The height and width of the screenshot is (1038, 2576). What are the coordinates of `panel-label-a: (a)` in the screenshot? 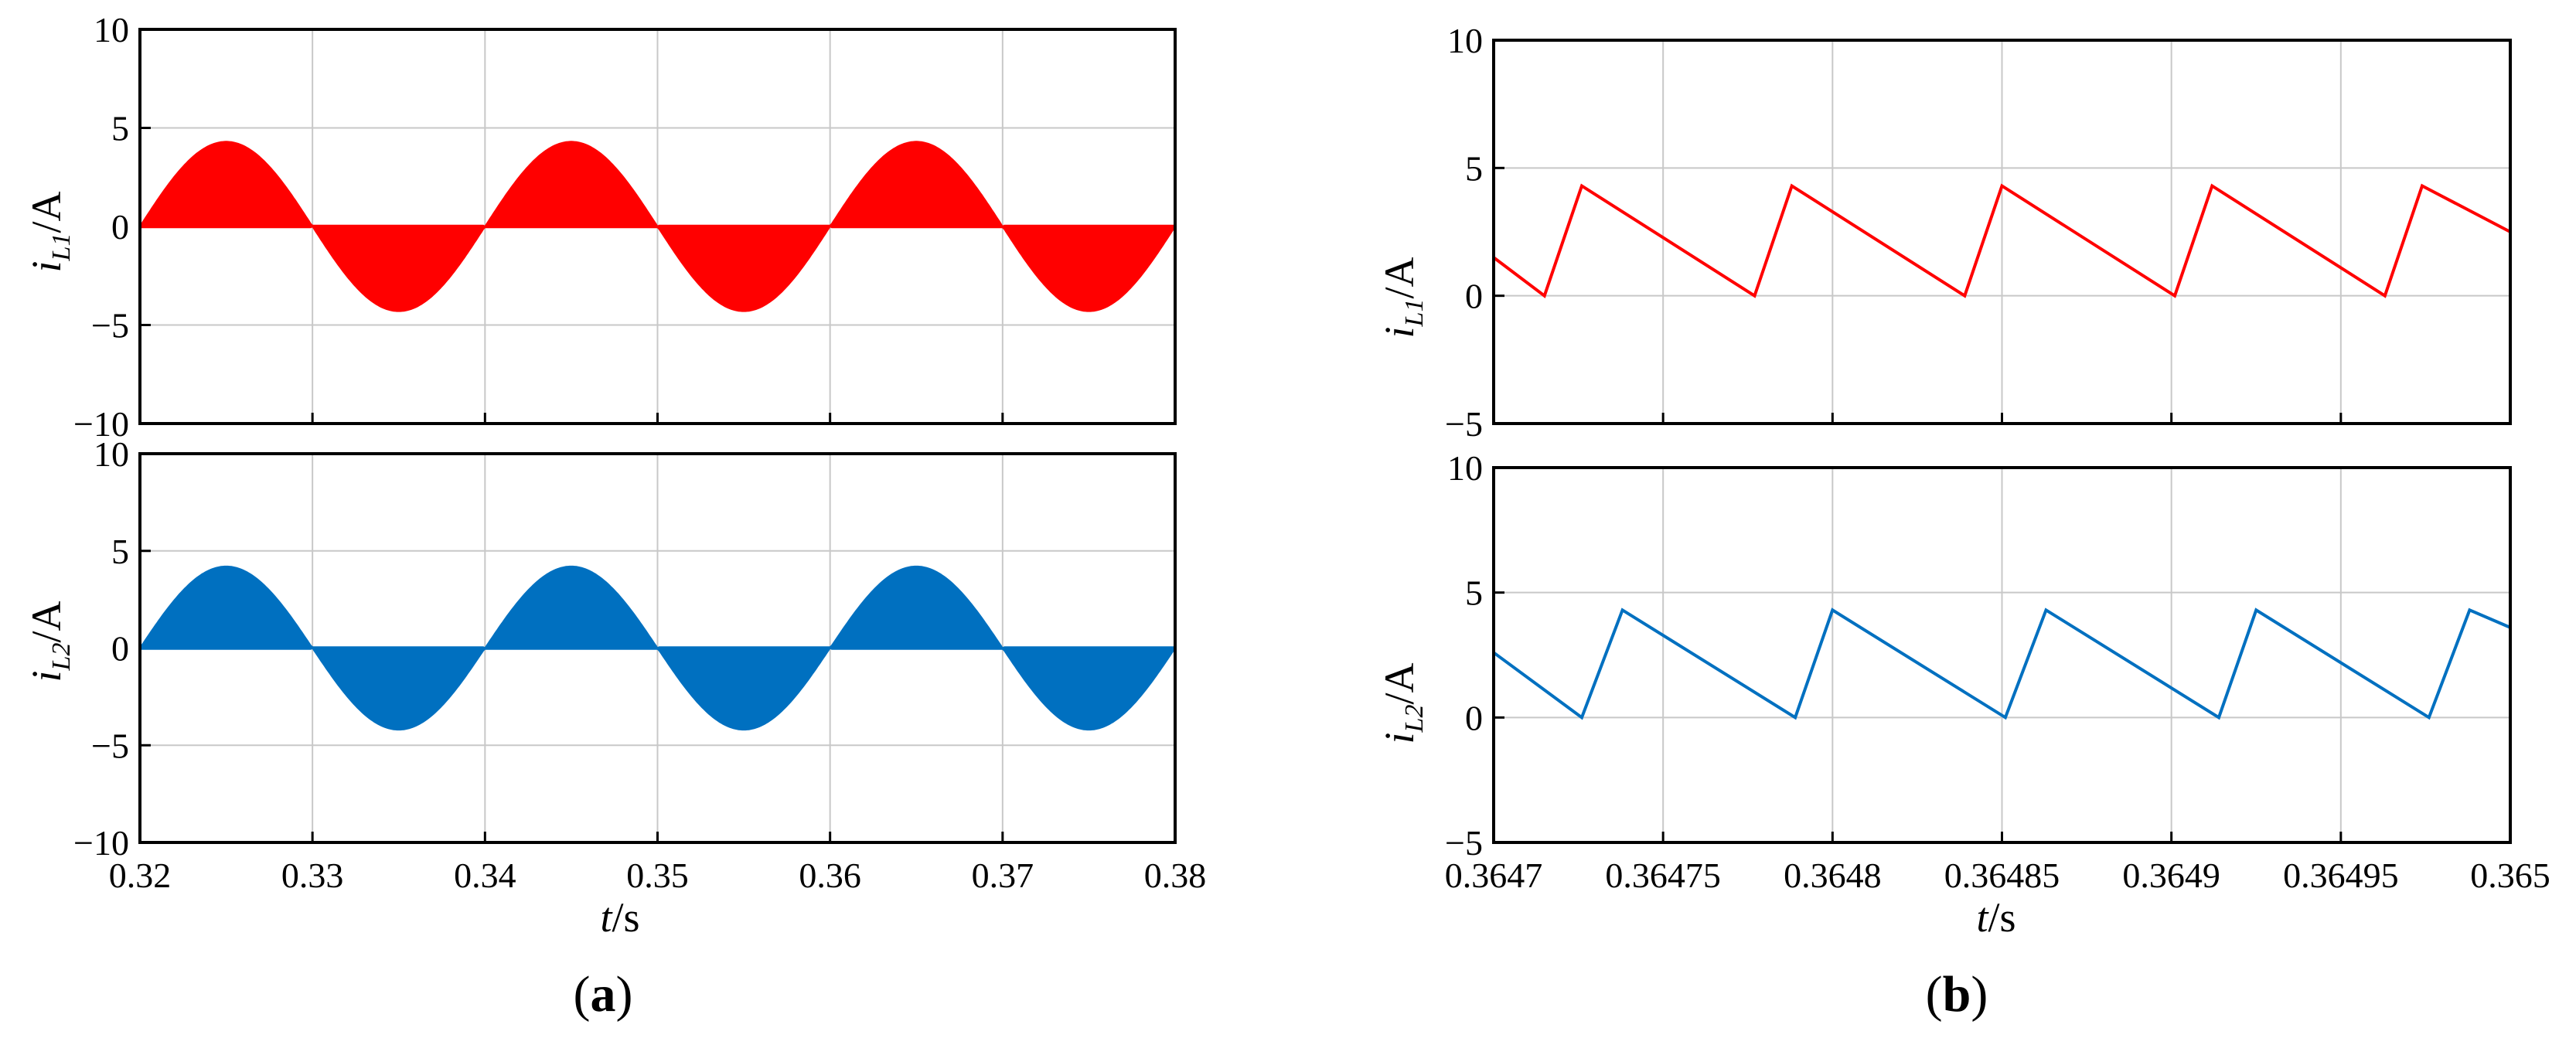 It's located at (603, 994).